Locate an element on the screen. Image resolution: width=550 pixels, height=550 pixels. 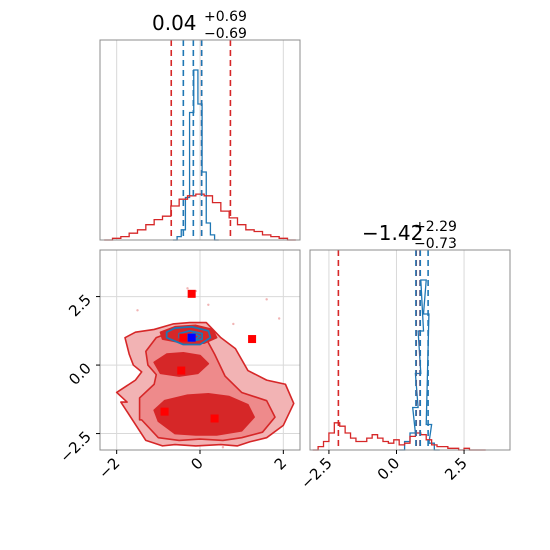
blue-contour is located at coordinates (188, 335).